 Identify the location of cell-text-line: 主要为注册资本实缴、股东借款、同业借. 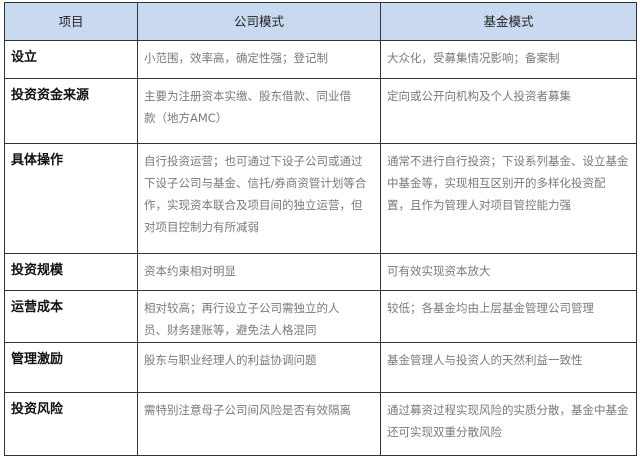
(247, 96).